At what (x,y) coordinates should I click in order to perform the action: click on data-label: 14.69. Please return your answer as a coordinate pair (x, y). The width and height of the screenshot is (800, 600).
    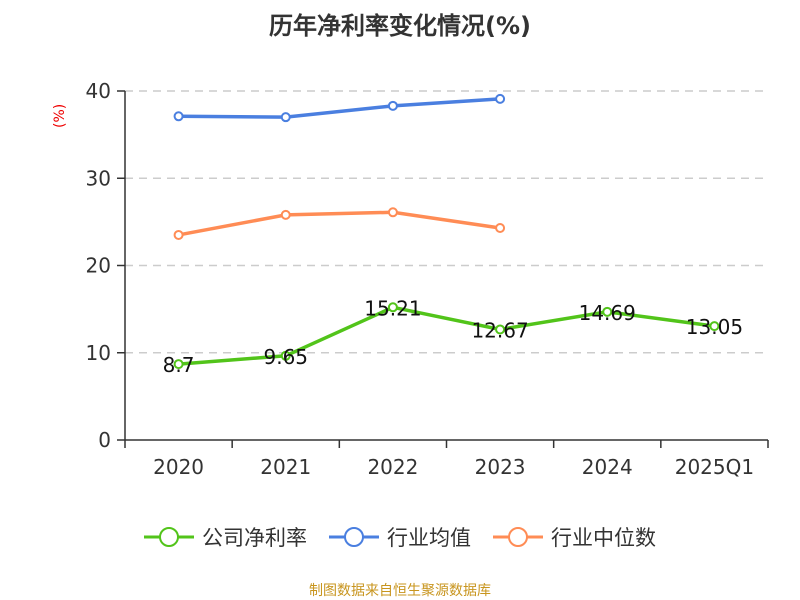
    Looking at the image, I should click on (607, 313).